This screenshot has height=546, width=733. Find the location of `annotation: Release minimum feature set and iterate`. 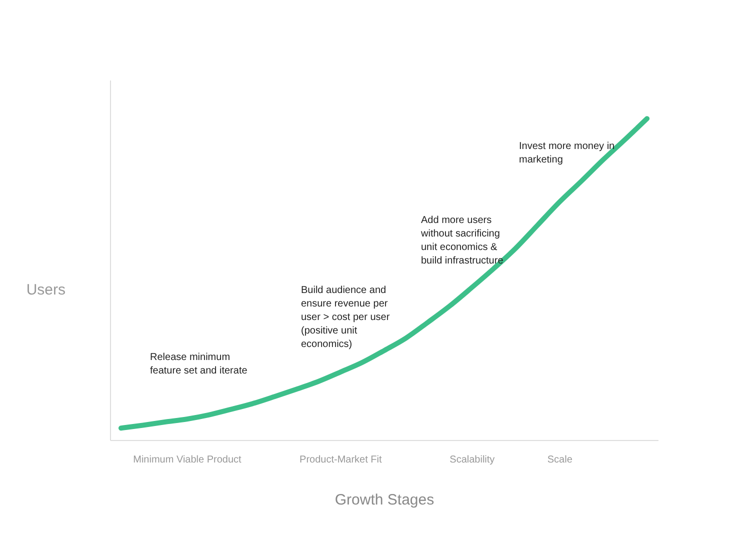

annotation: Release minimum feature set and iterate is located at coordinates (199, 364).